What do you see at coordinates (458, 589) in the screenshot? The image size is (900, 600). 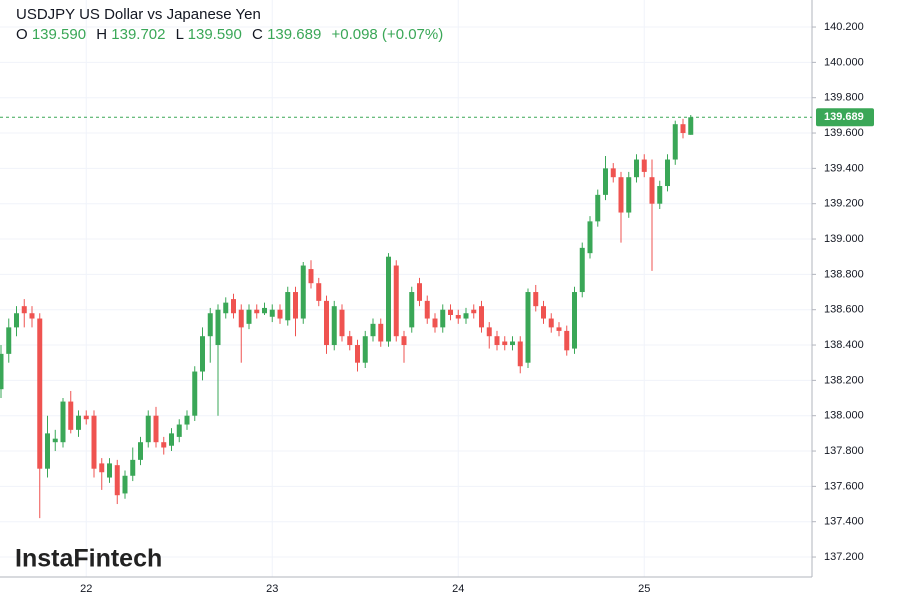 I see `x-tick-label: 24` at bounding box center [458, 589].